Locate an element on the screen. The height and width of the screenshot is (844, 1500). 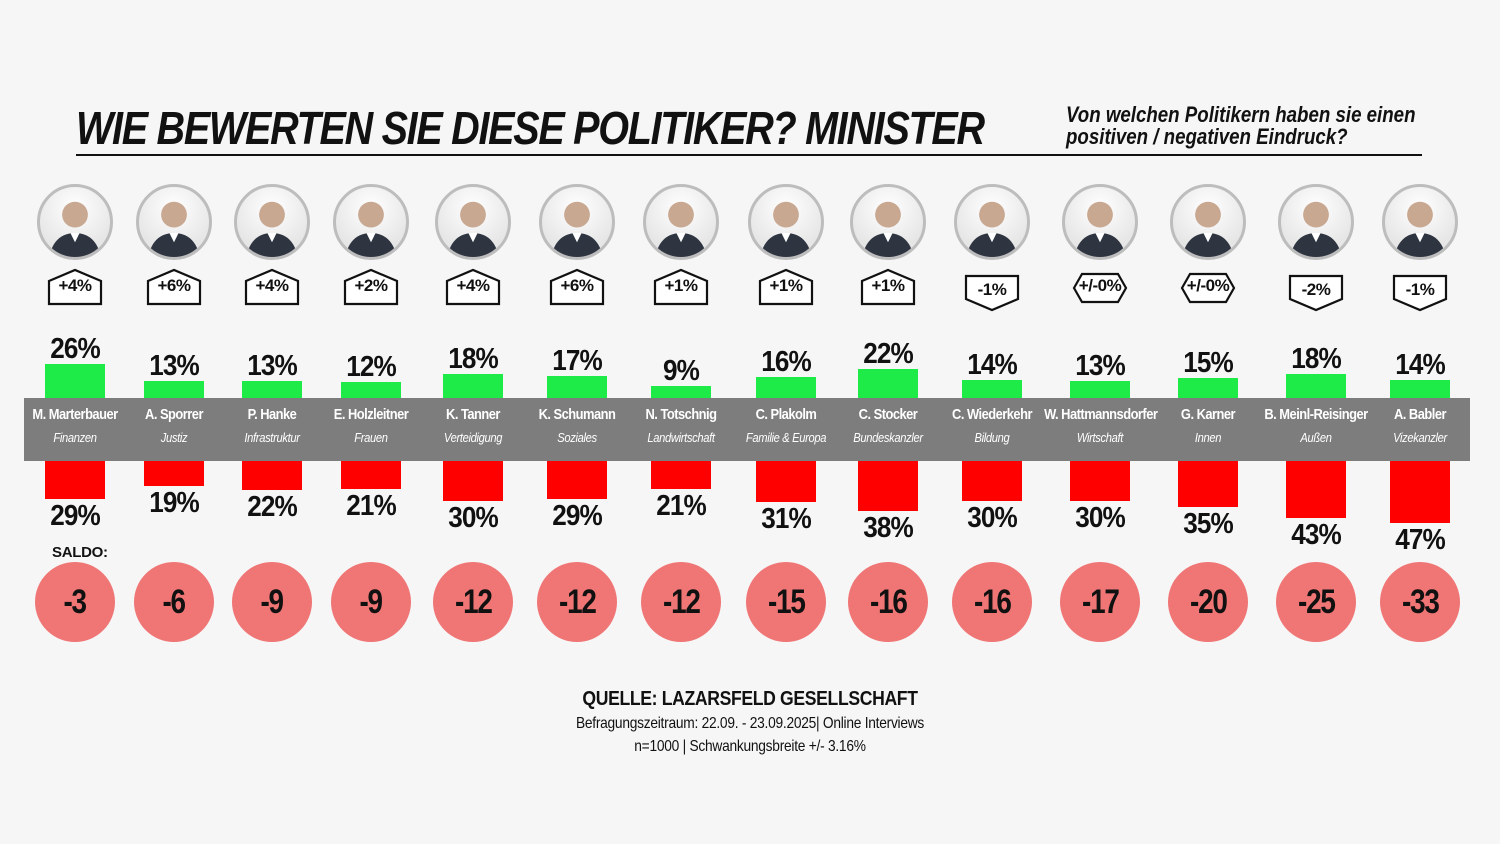
ministry-label: Wirtschaft is located at coordinates (1100, 437).